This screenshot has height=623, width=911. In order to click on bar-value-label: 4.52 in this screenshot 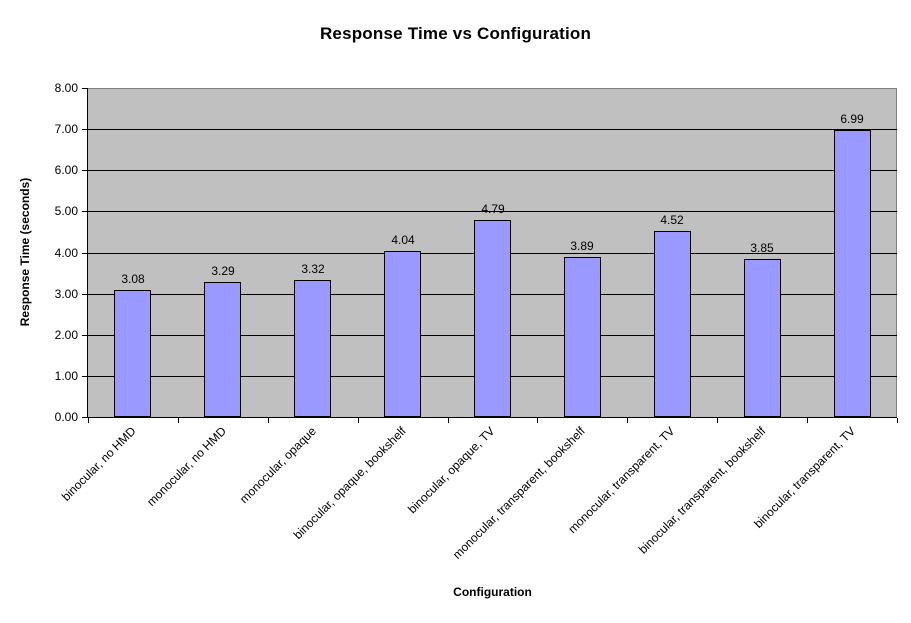, I will do `click(672, 220)`.